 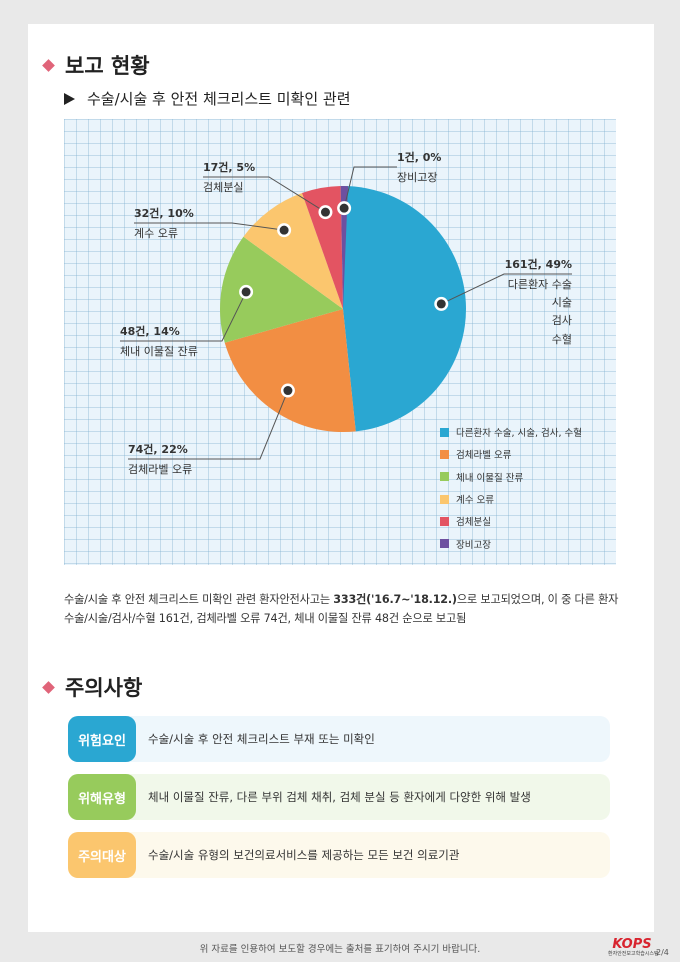 I want to click on caution-tag: 주의대상, so click(x=102, y=855).